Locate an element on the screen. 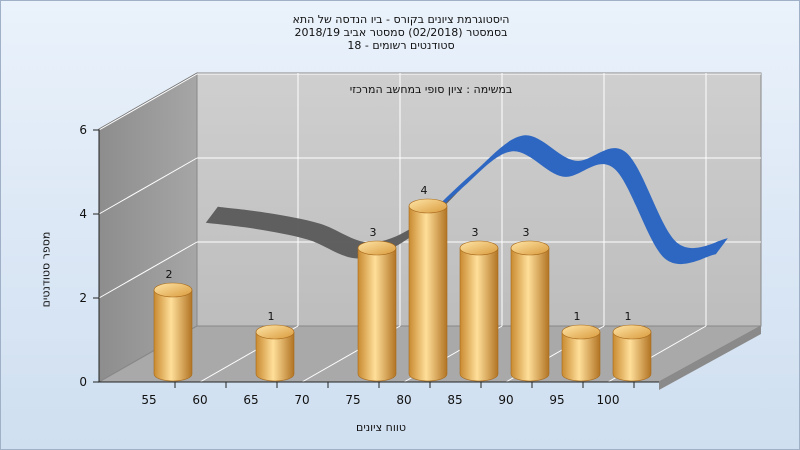  bar-80: 4 is located at coordinates (428, 283).